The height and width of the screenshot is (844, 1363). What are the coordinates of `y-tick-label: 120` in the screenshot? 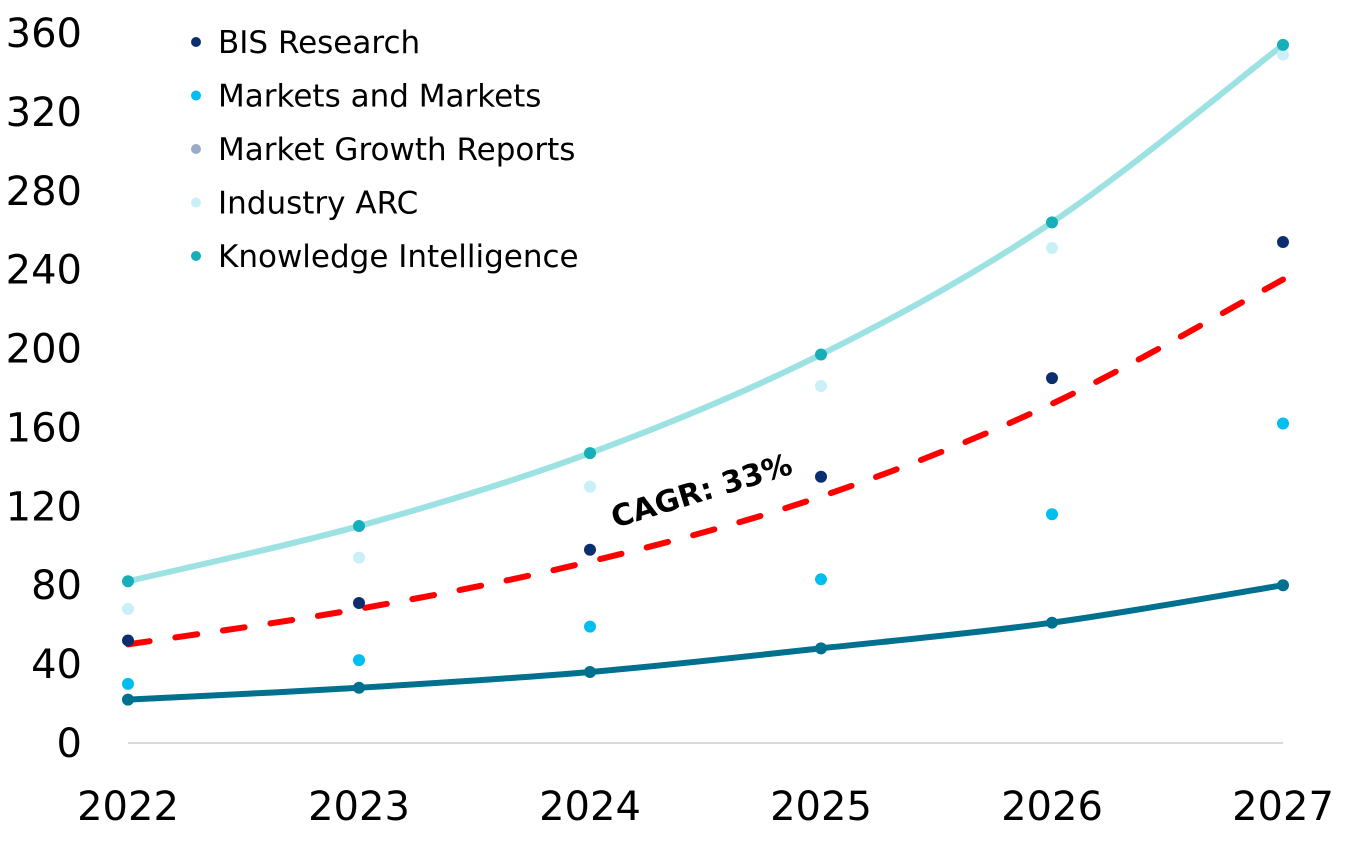 It's located at (44, 507).